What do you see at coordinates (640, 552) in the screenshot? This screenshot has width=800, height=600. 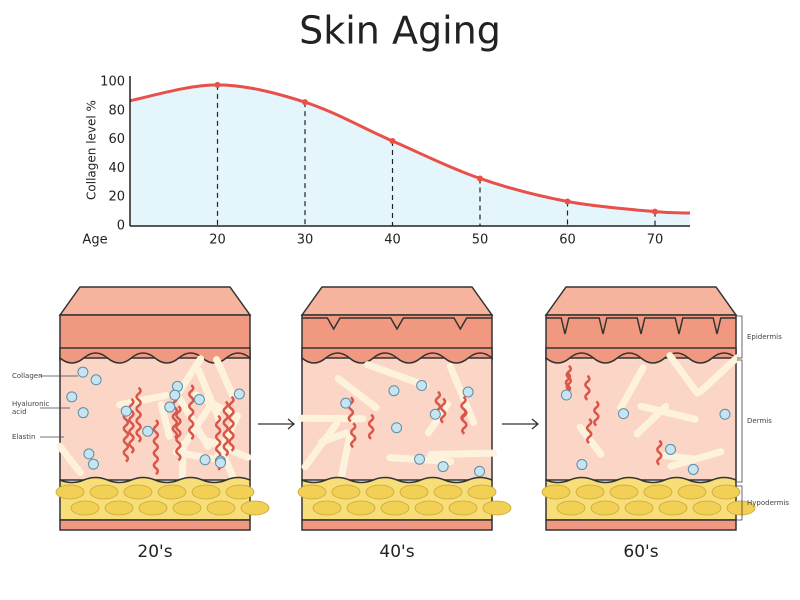 I see `panel-label: 60's` at bounding box center [640, 552].